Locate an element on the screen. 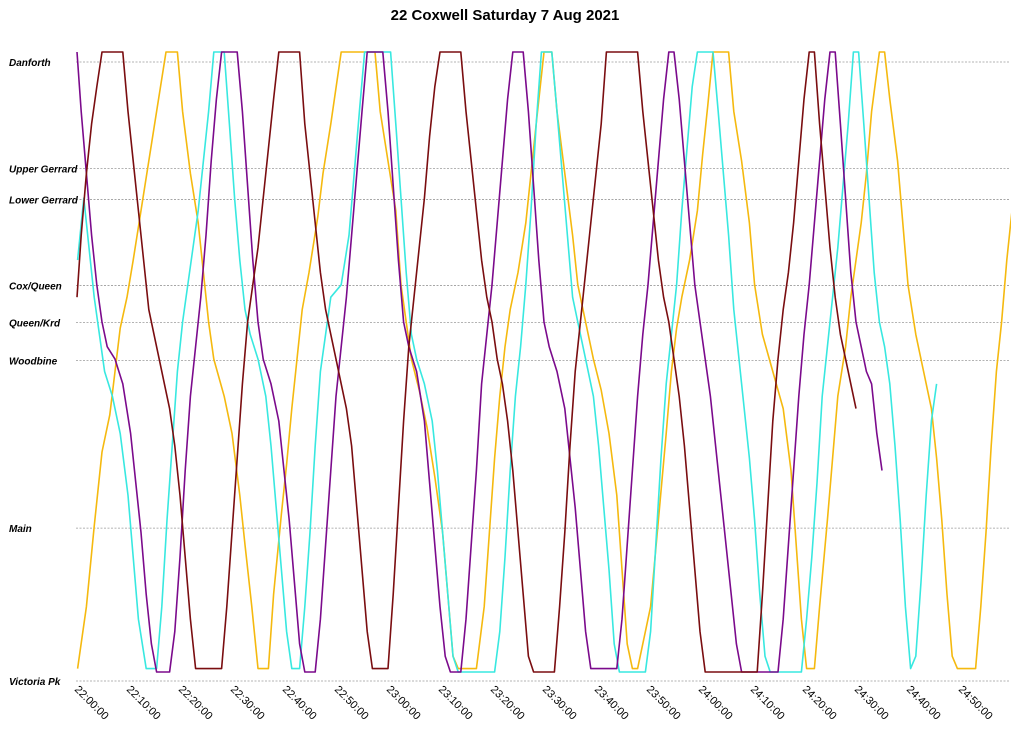  chart-title: 22 Coxwell Saturday 7 Aug 2021 is located at coordinates (505, 15).